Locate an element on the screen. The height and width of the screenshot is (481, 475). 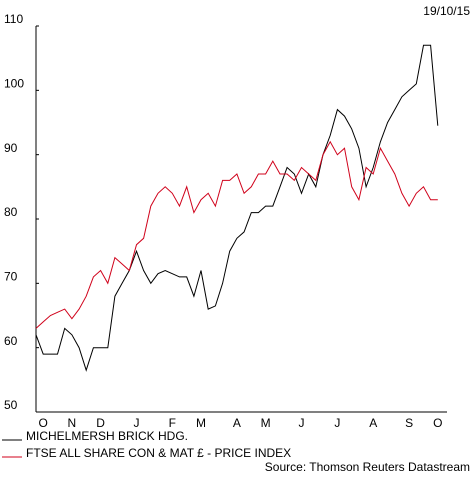
y-tick-label: 100 is located at coordinates (14, 84).